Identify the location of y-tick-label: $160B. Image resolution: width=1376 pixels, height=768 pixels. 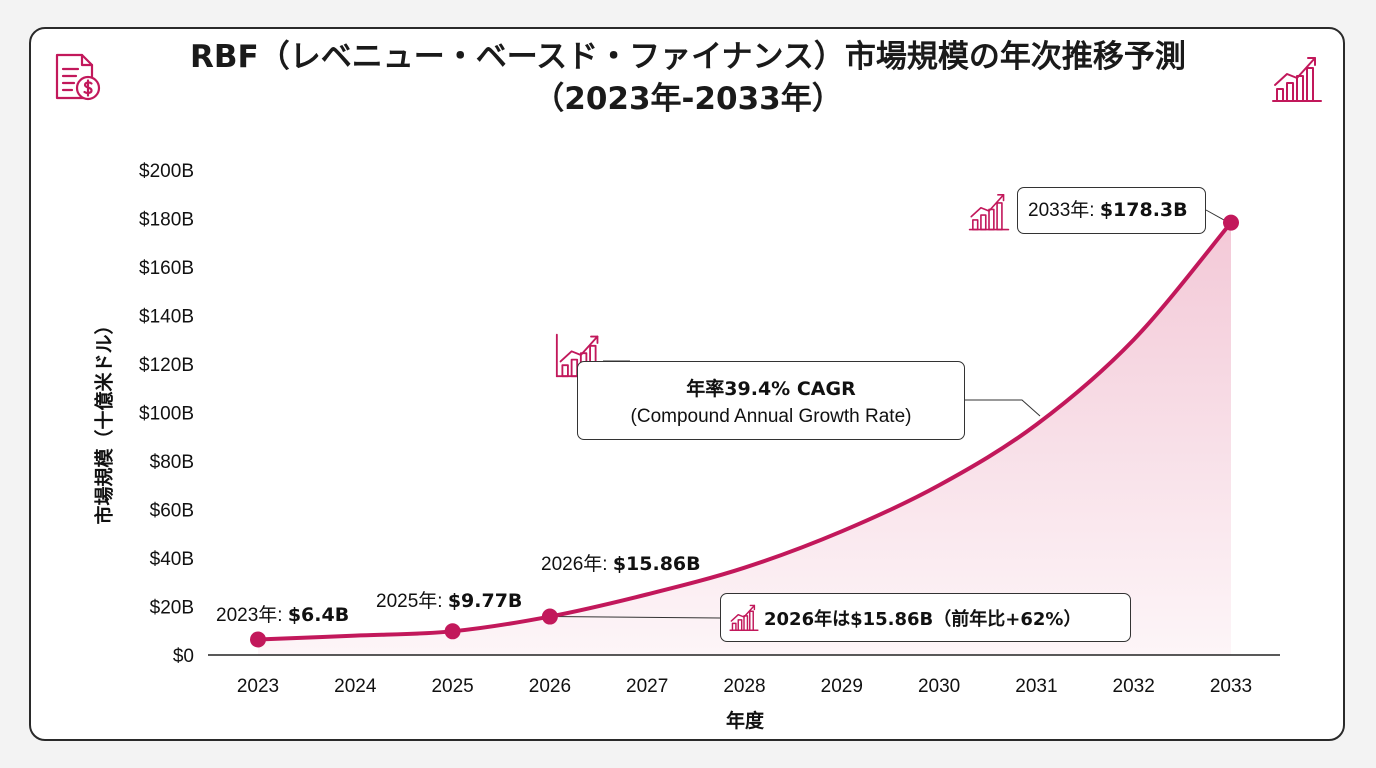
(166, 268).